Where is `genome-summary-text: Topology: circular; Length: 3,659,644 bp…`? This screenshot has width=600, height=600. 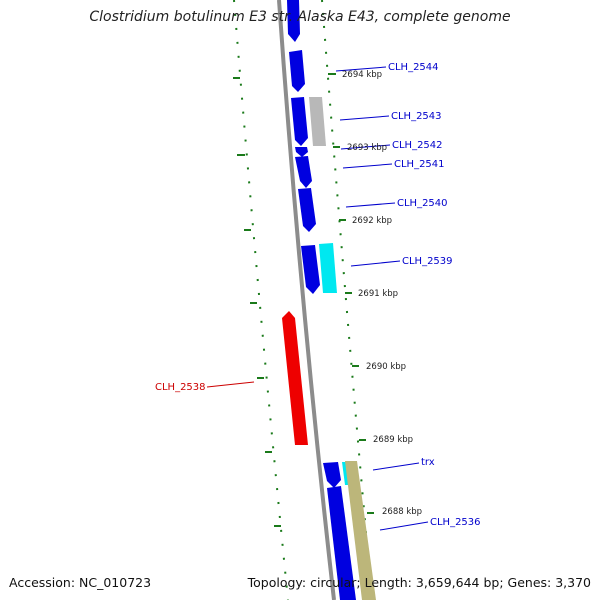
genome-summary-text: Topology: circular; Length: 3,659,644 bp… is located at coordinates (419, 582).